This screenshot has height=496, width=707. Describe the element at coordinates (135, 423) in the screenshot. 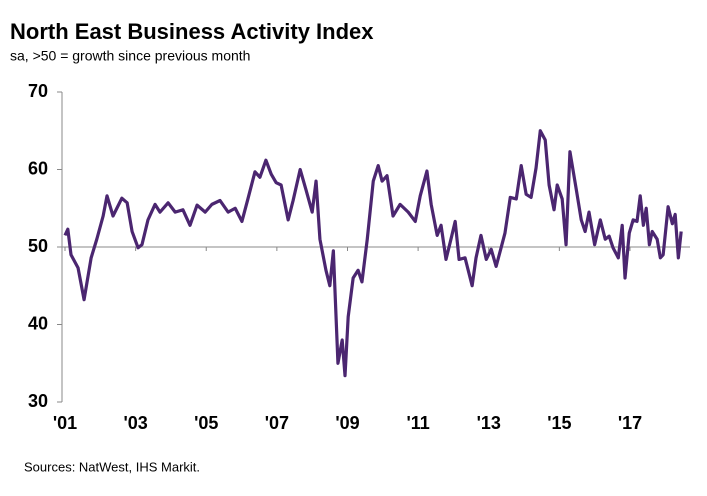

I see `x-tick-label: '03` at that location.